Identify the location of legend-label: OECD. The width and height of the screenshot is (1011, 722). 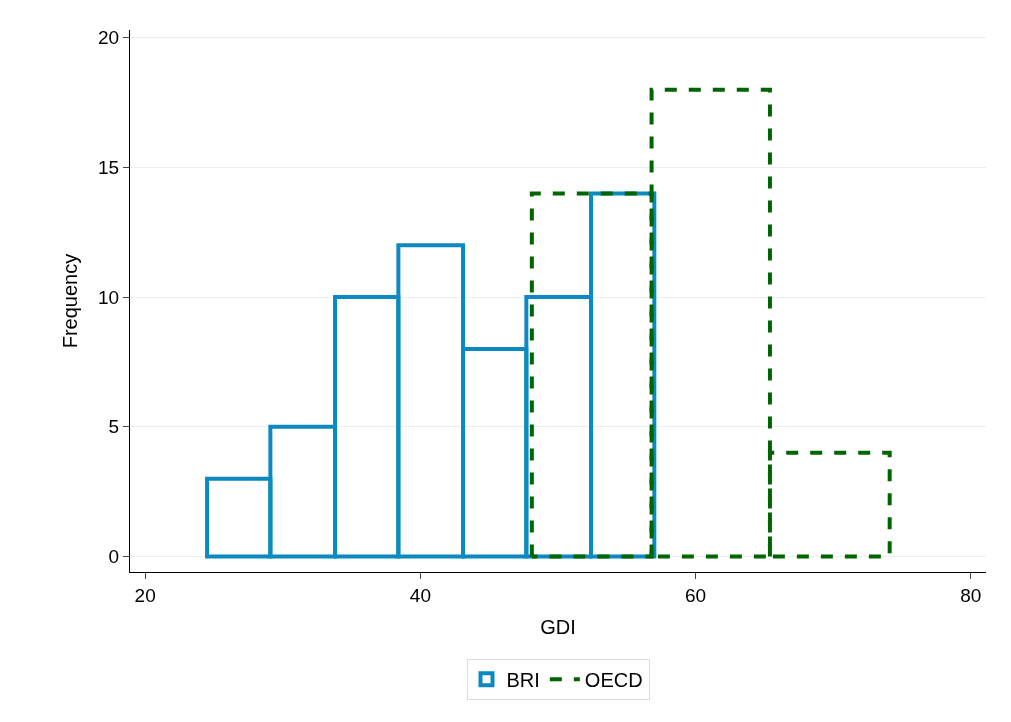
(613, 680).